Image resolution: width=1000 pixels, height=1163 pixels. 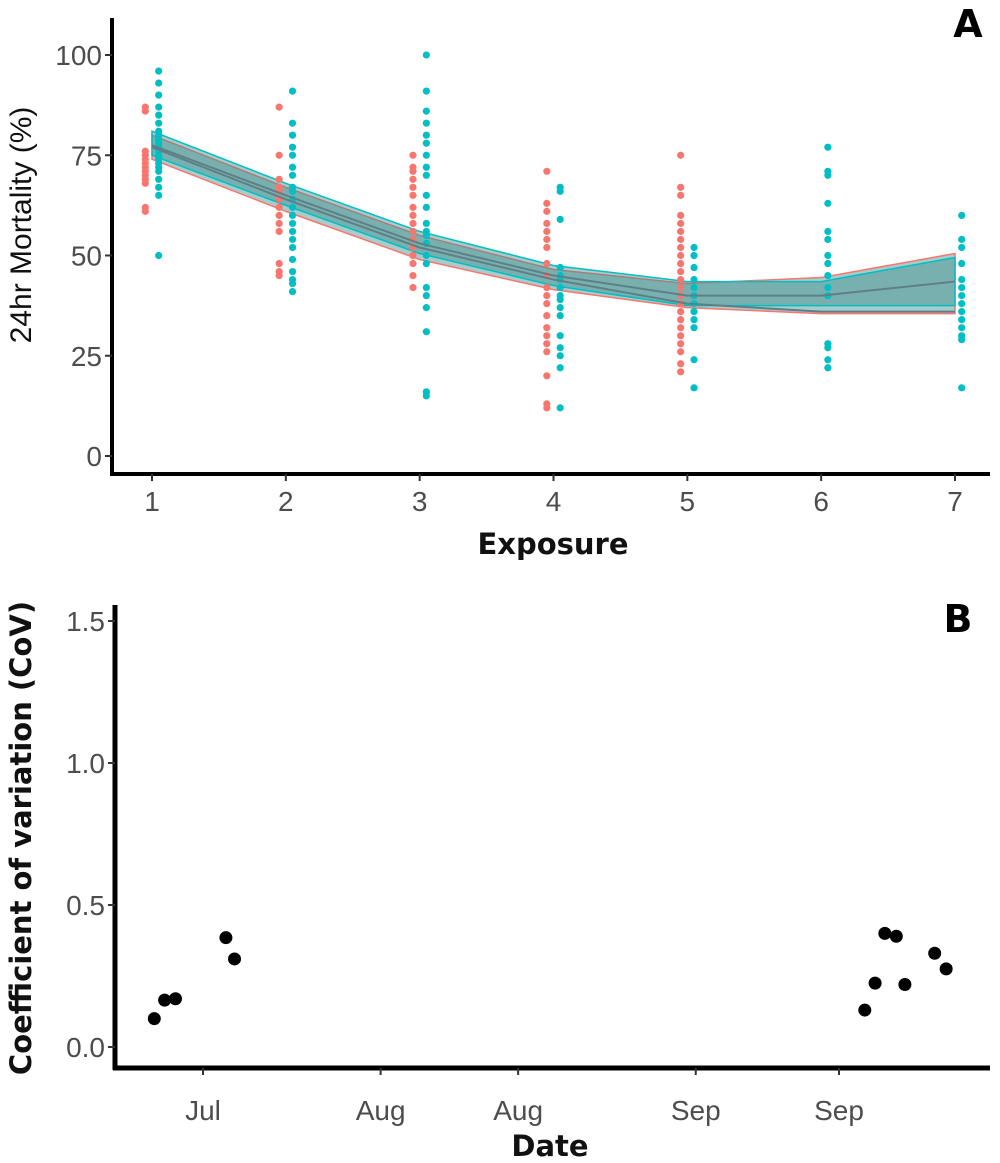 What do you see at coordinates (85, 1047) in the screenshot?
I see `y-tick-label: 0.0` at bounding box center [85, 1047].